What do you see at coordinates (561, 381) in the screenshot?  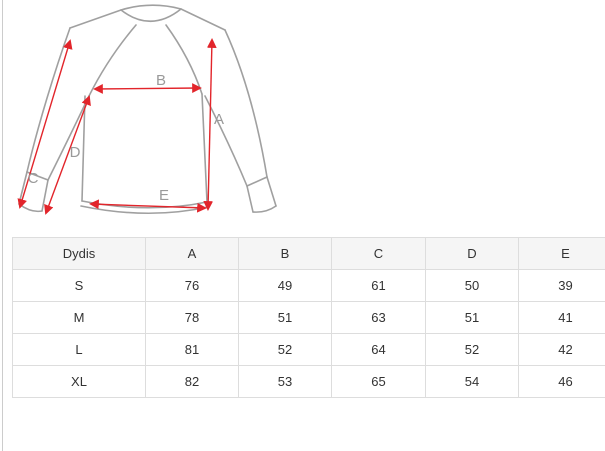 I see `value-cell: 46` at bounding box center [561, 381].